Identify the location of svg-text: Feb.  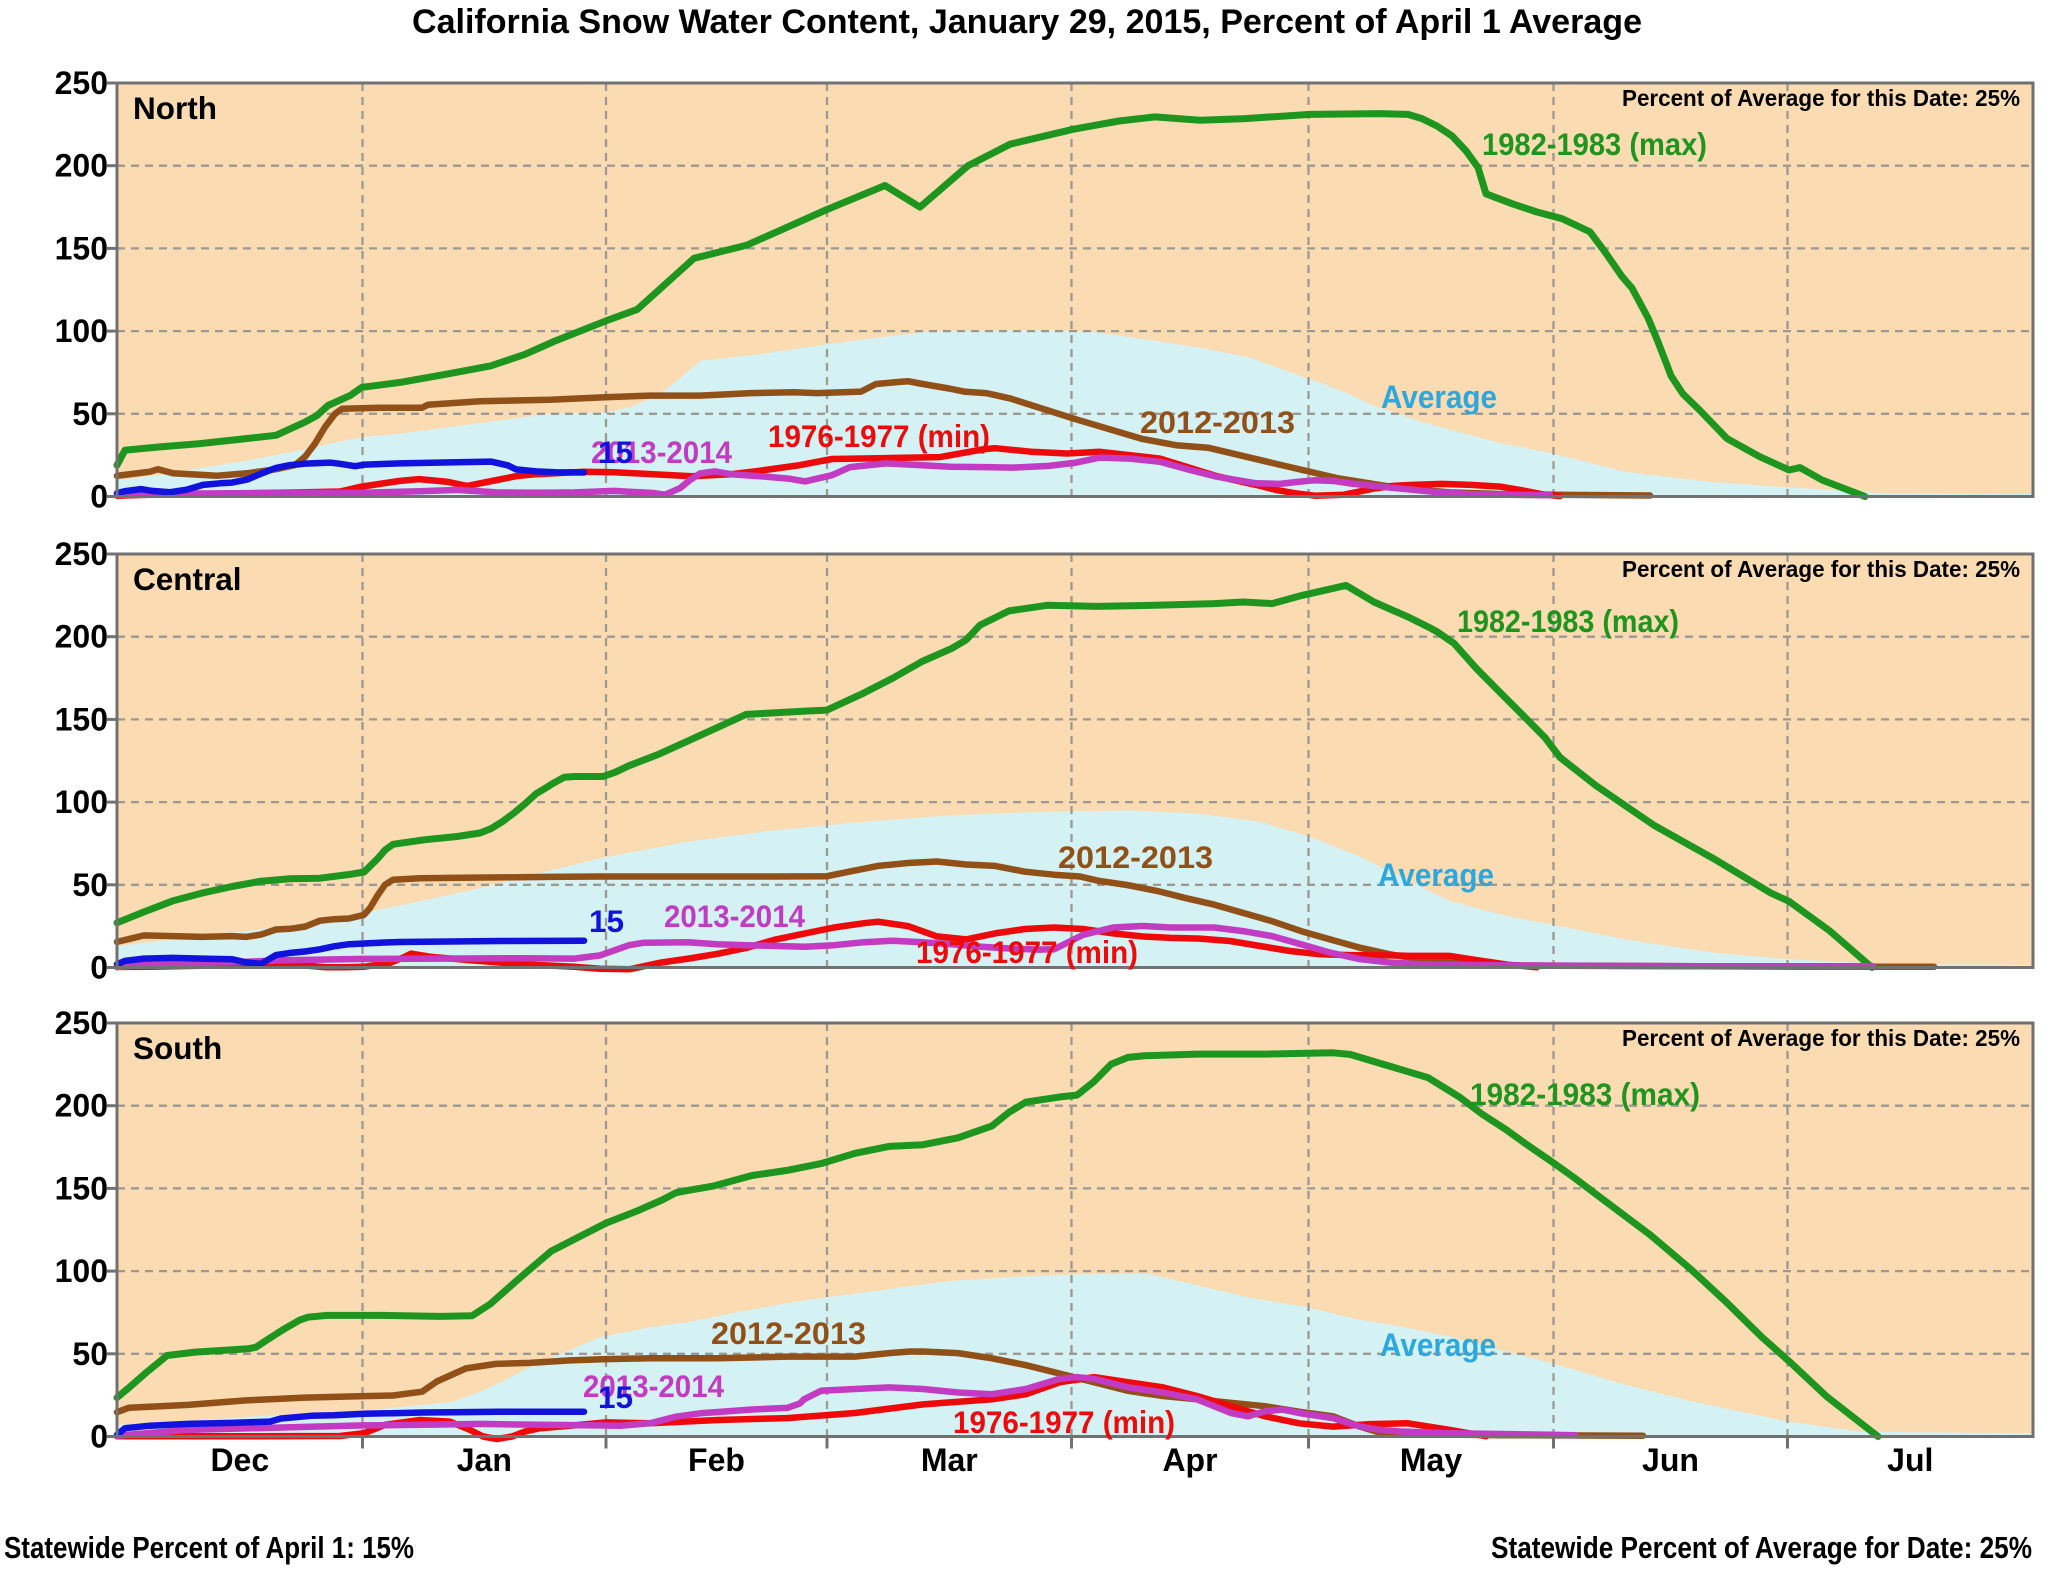
(716, 1460).